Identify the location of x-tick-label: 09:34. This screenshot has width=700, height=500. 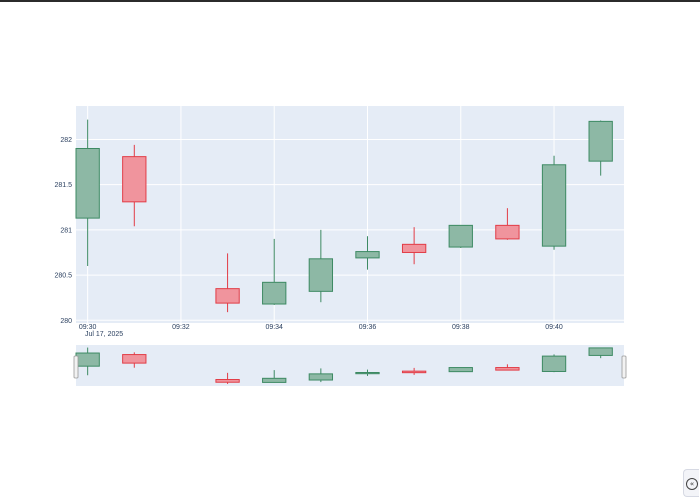
(274, 327).